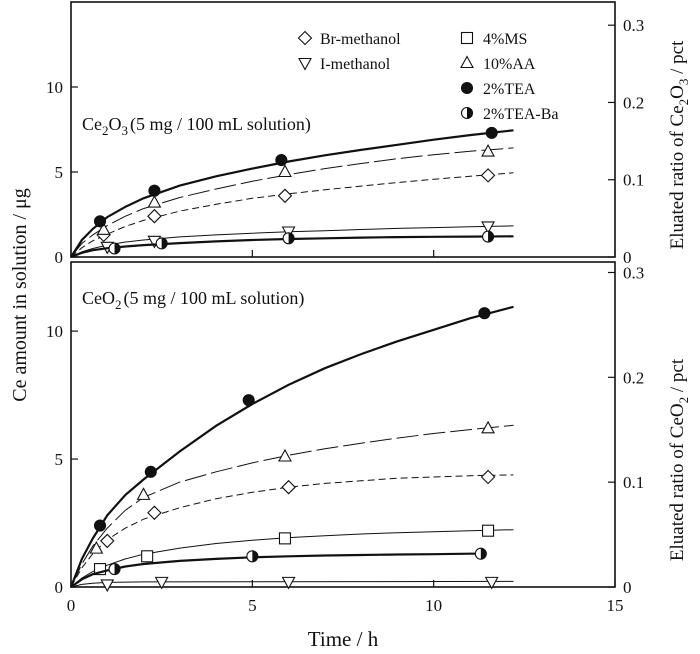  What do you see at coordinates (20, 295) in the screenshot?
I see `y-axis-label: Ce amount in solution / μg` at bounding box center [20, 295].